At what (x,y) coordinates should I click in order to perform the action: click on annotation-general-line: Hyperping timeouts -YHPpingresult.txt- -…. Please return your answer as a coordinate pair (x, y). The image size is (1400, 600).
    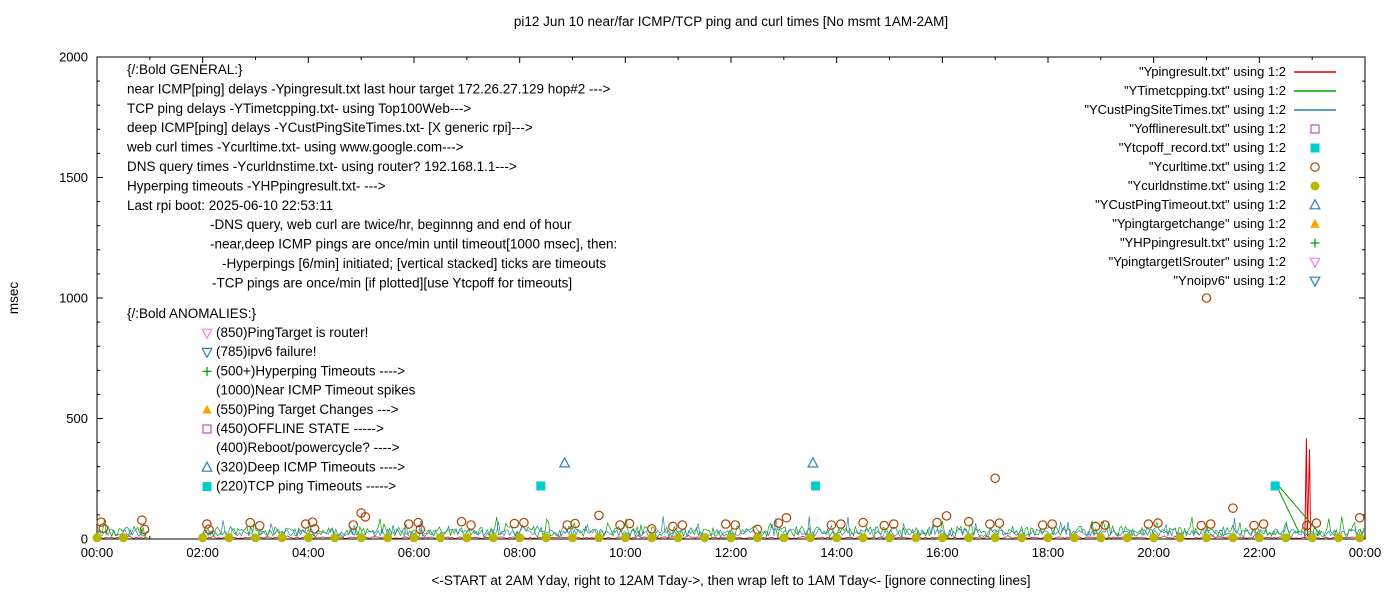
    Looking at the image, I should click on (256, 185).